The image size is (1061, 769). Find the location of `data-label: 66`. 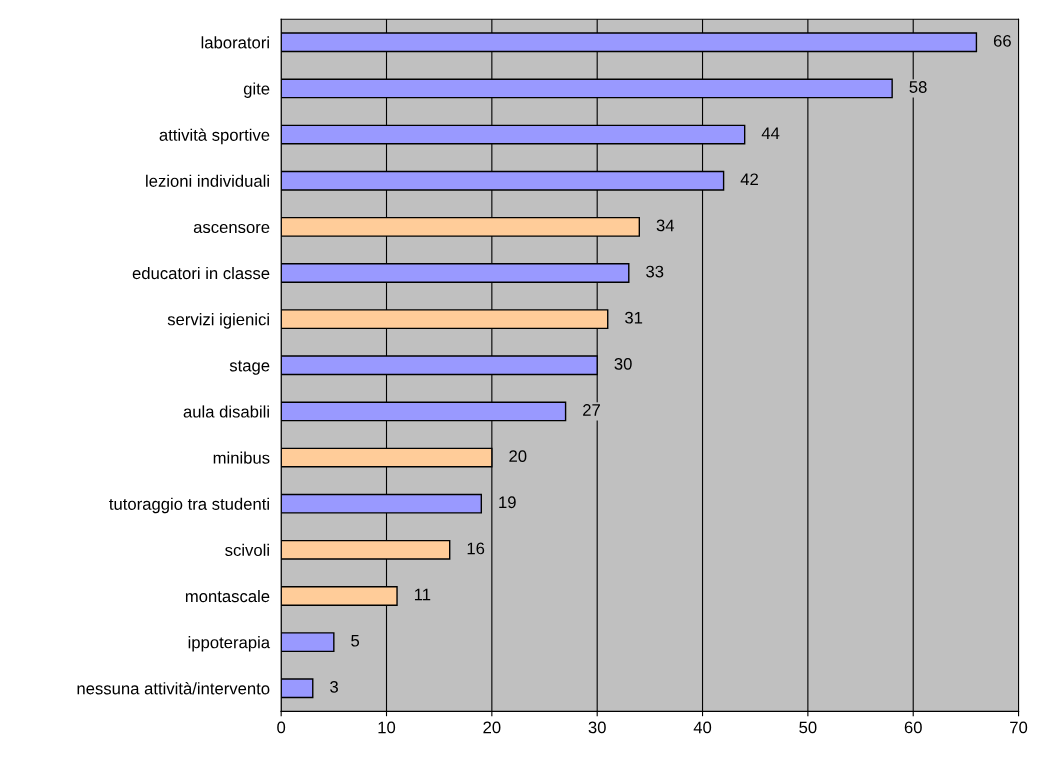

data-label: 66 is located at coordinates (1002, 40).